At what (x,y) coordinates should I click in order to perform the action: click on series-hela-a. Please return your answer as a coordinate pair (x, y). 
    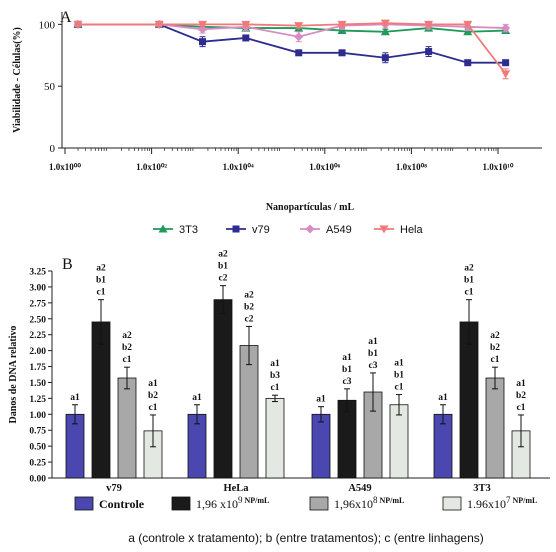
    Looking at the image, I should click on (292, 49).